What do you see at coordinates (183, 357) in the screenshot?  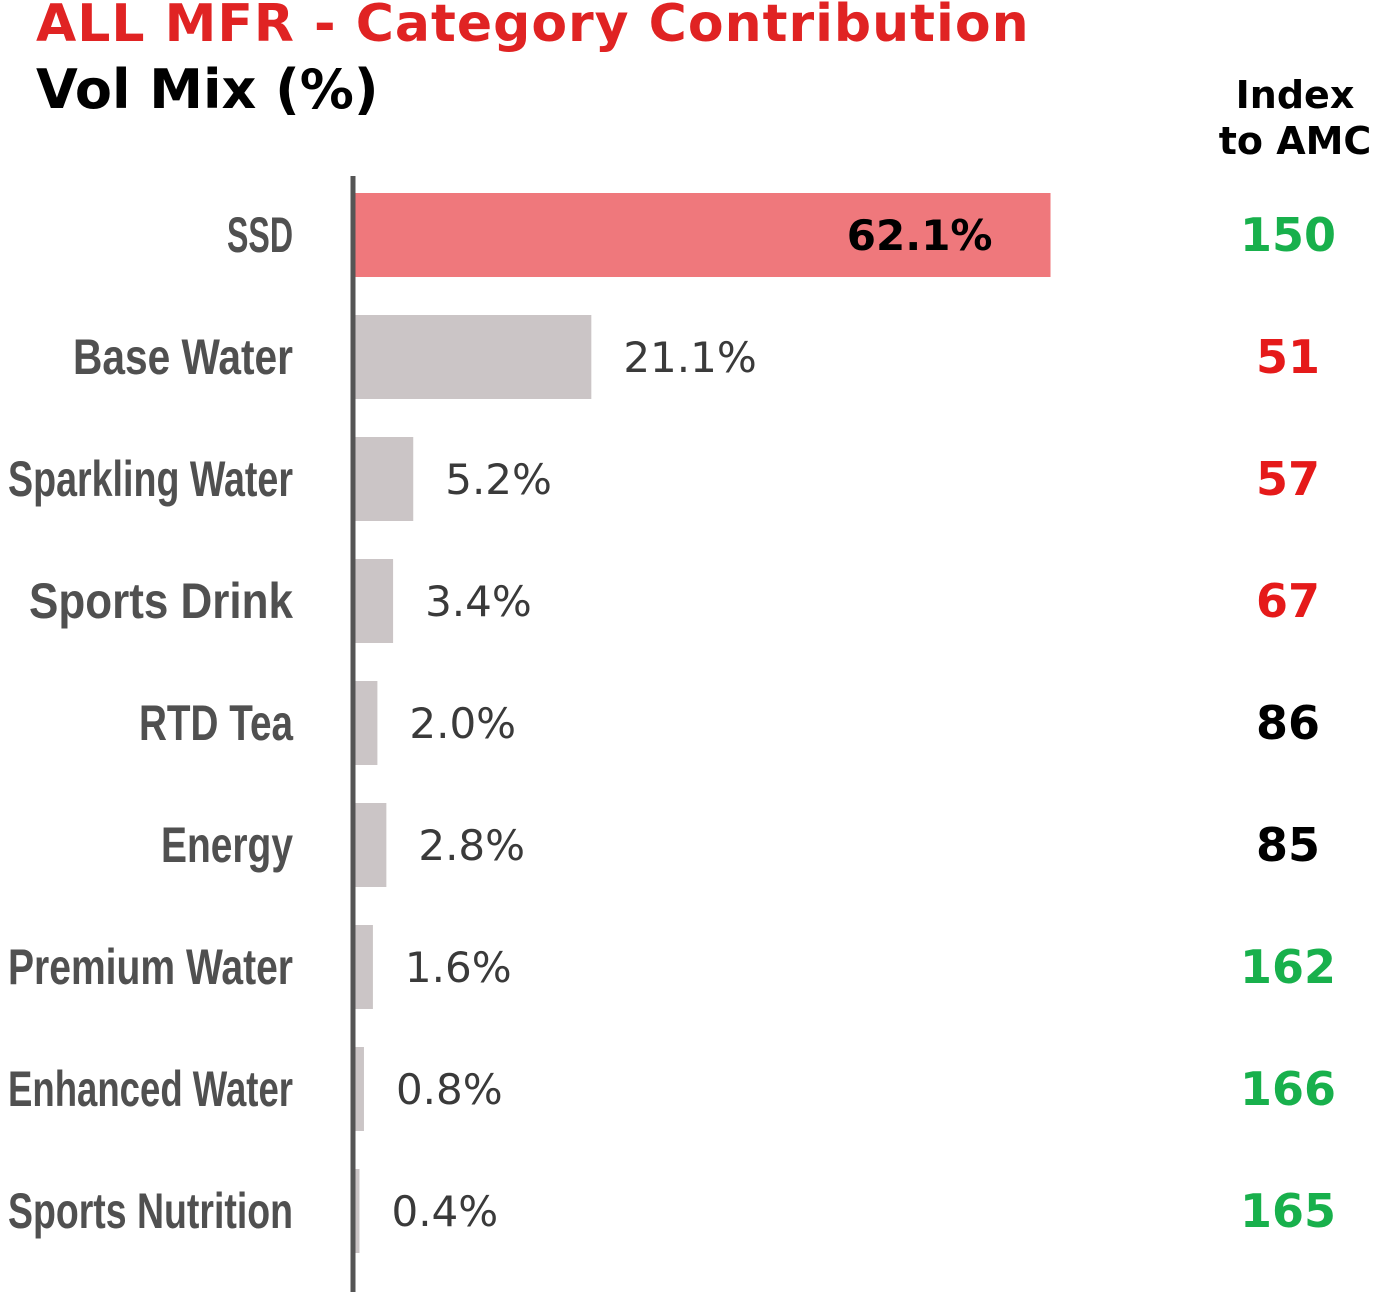 I see `category-label-1: Base Water` at bounding box center [183, 357].